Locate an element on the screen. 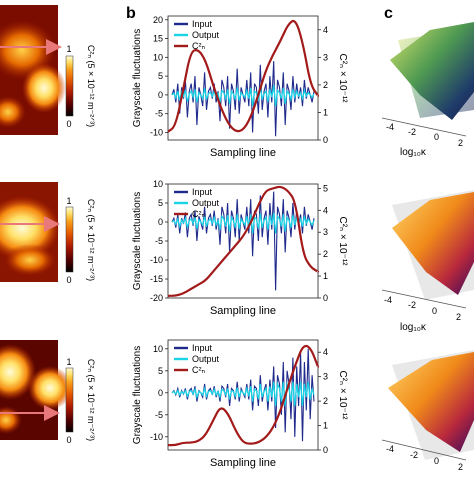 Image resolution: width=474 pixels, height=479 pixels. heatmap-panel-2: 1 0 C²ₙ (5 × 10⁻¹² m⁻²ᐟ³) is located at coordinates (48, 233).